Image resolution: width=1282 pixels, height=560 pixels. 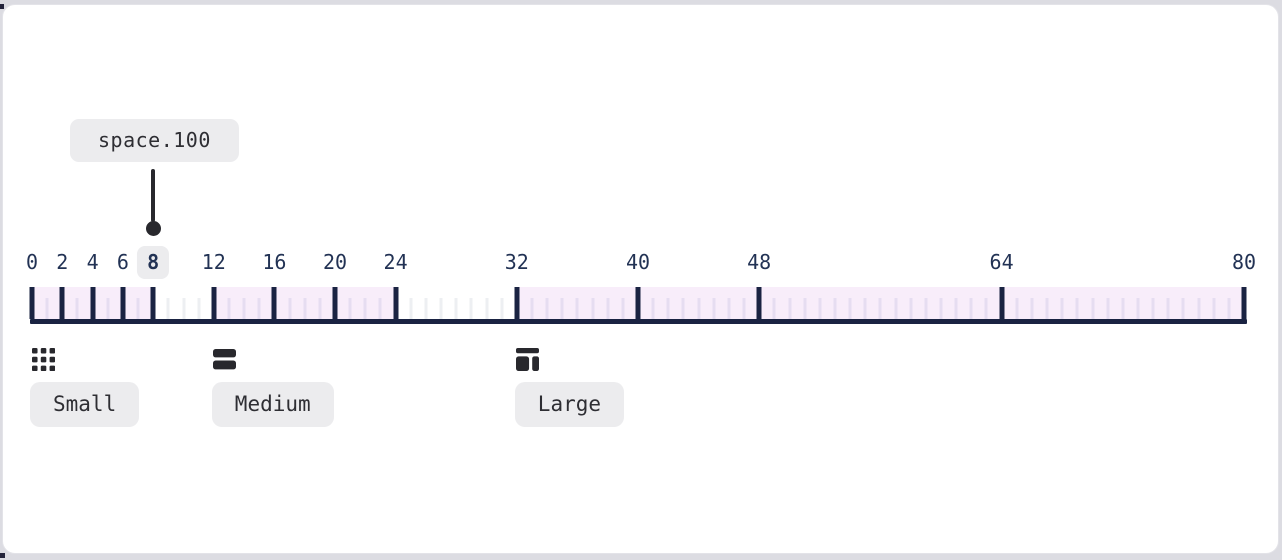 I want to click on tick-number: 64, so click(x=1001, y=262).